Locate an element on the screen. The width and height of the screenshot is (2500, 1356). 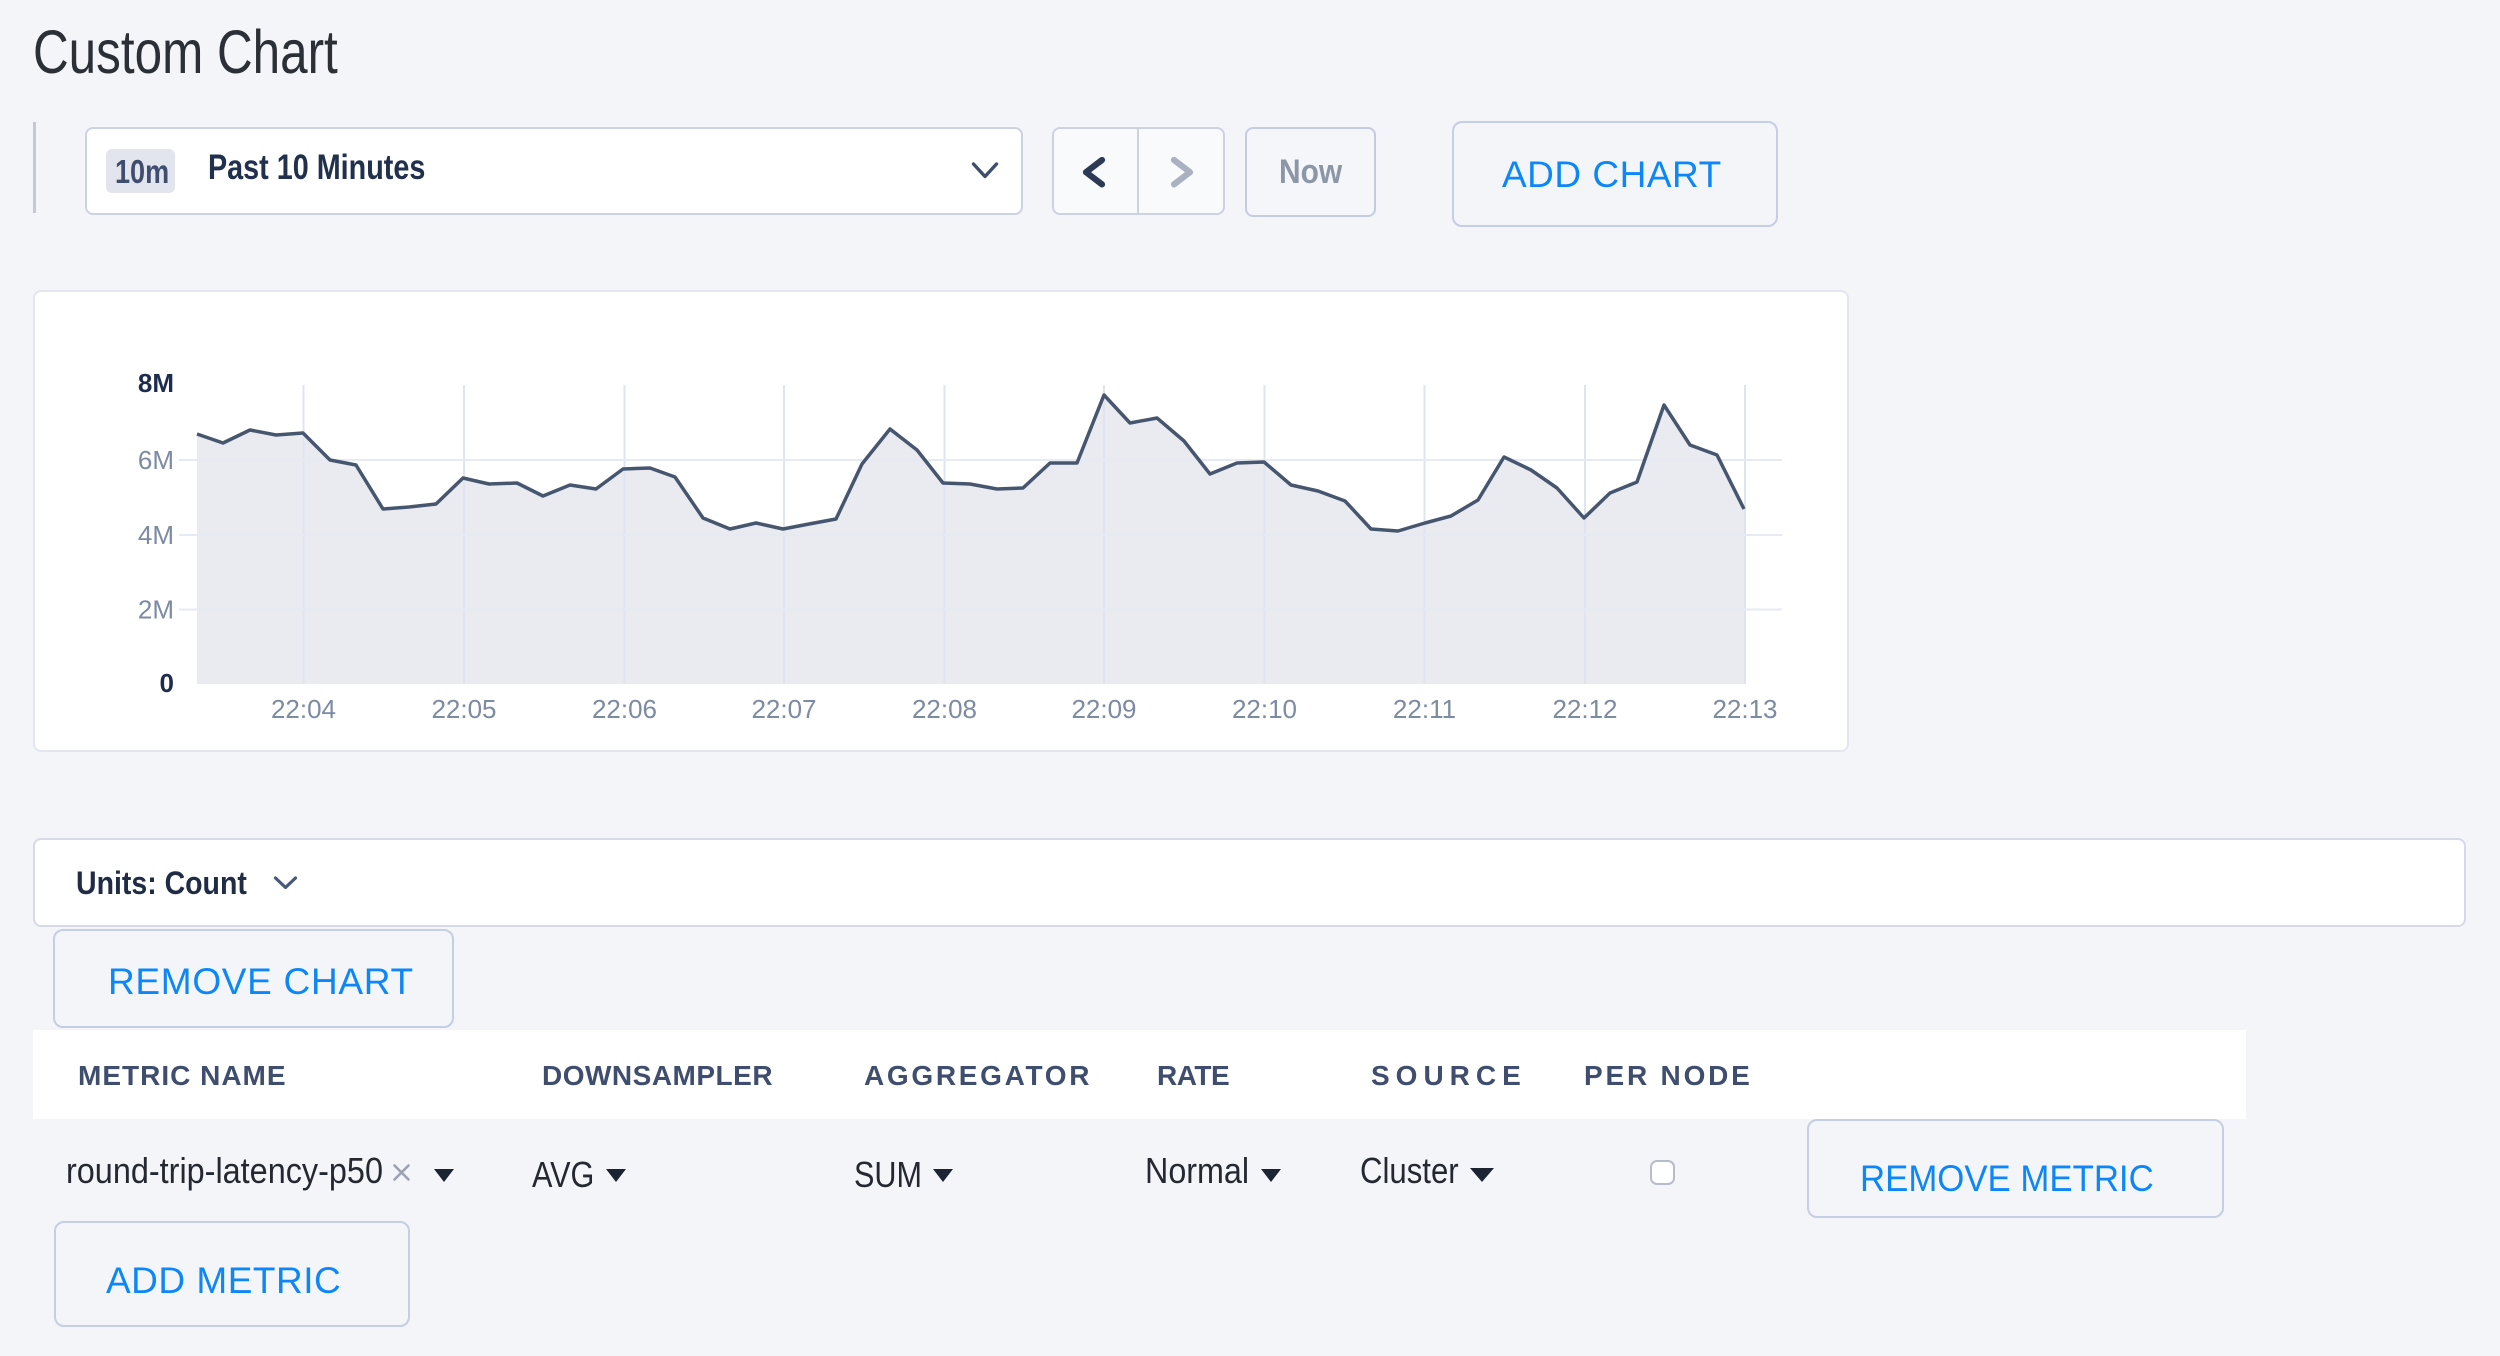
svg-text: 22:05 is located at coordinates (463, 709).